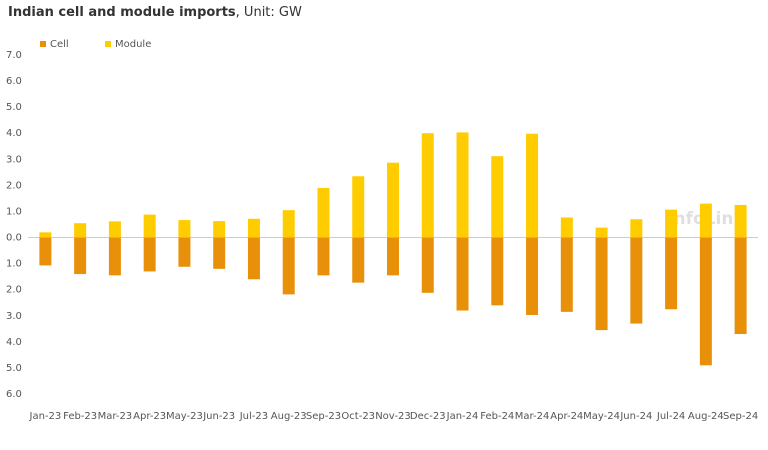 This screenshot has width=768, height=450. What do you see at coordinates (45, 416) in the screenshot?
I see `x-tick-label: Jan-23` at bounding box center [45, 416].